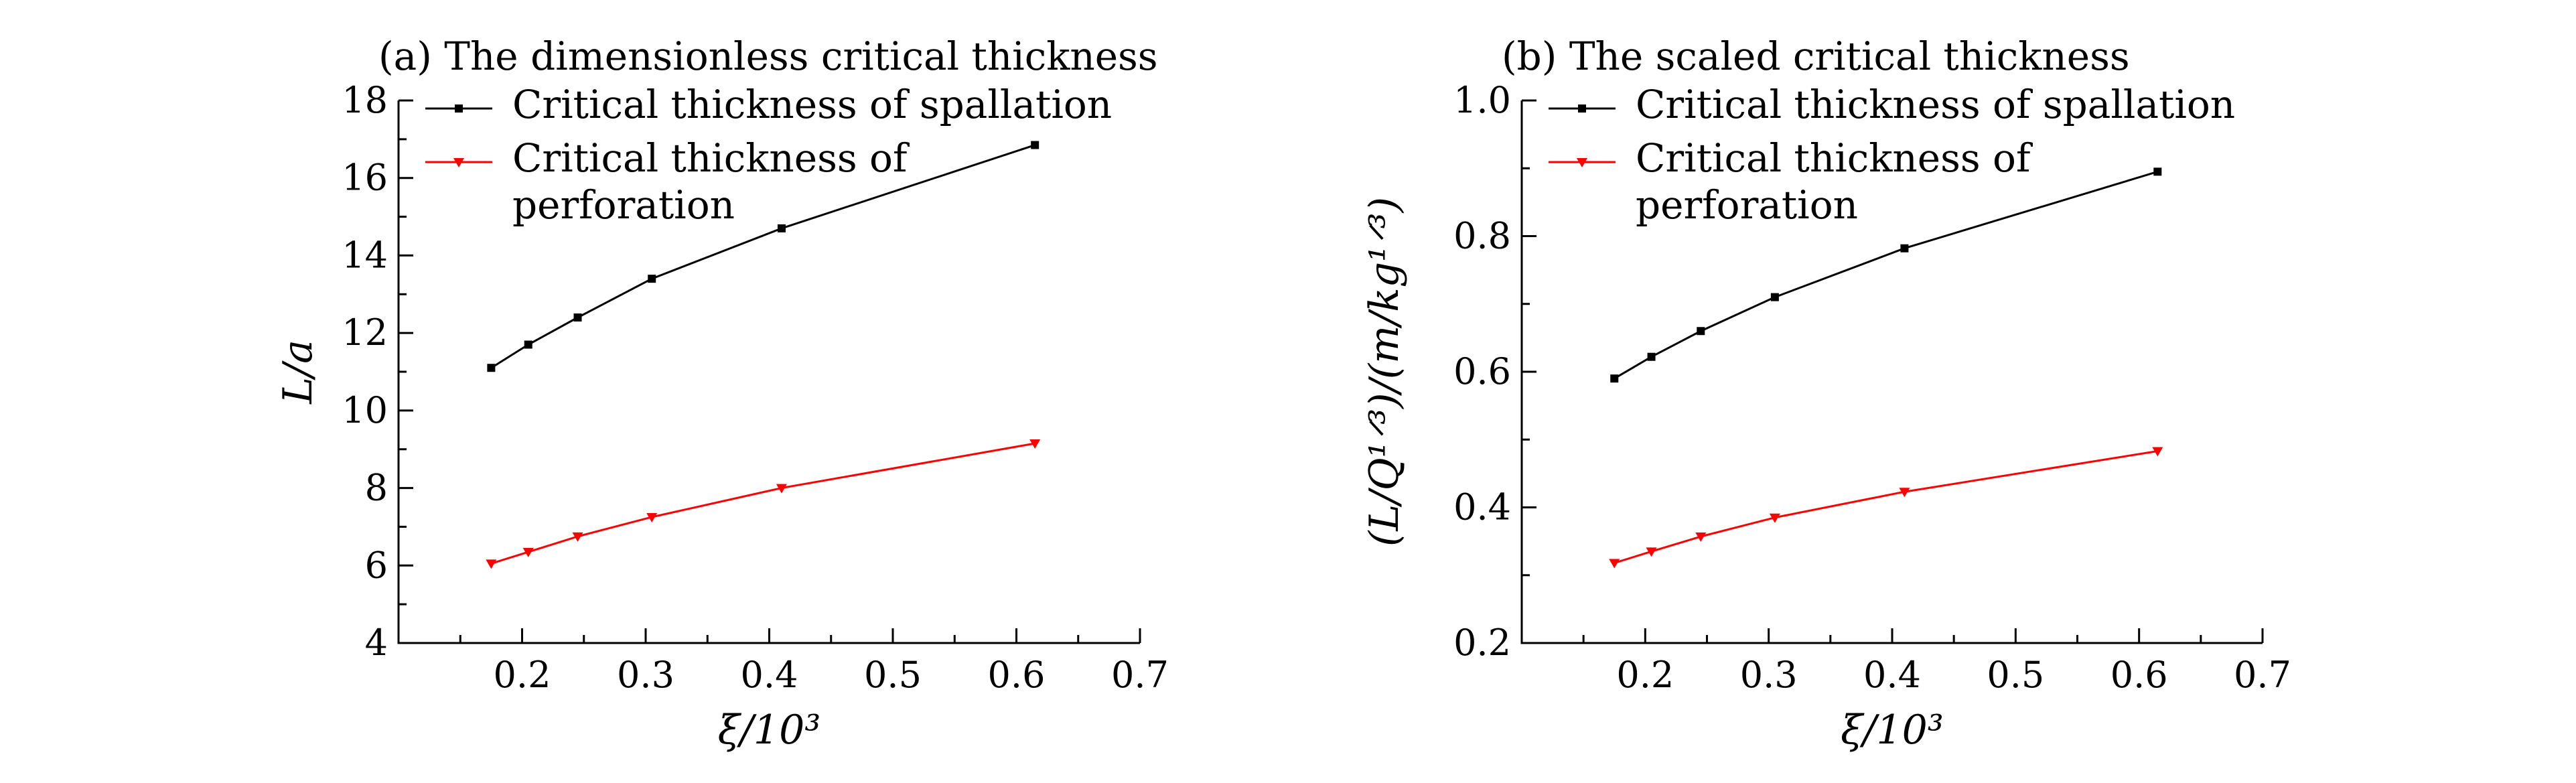  Describe the element at coordinates (812, 104) in the screenshot. I see `chart-a-legend-label-0: Critical thickness of spallation` at that location.